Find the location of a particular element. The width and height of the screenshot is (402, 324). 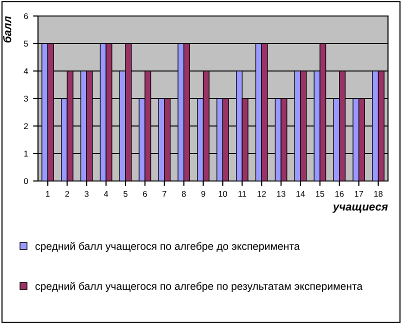

legend-label: средний балл учащегося по алгебре по результатам эксперимента is located at coordinates (199, 287).